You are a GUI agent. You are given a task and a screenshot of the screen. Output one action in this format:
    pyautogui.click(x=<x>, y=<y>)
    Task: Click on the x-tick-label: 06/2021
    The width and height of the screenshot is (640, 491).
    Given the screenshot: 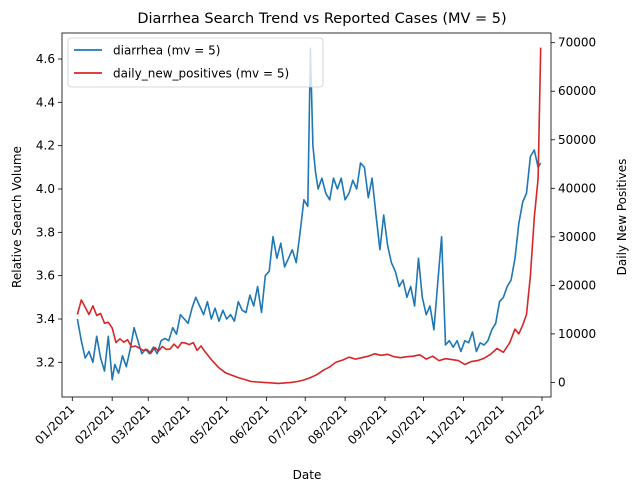 What is the action you would take?
    pyautogui.click(x=249, y=424)
    